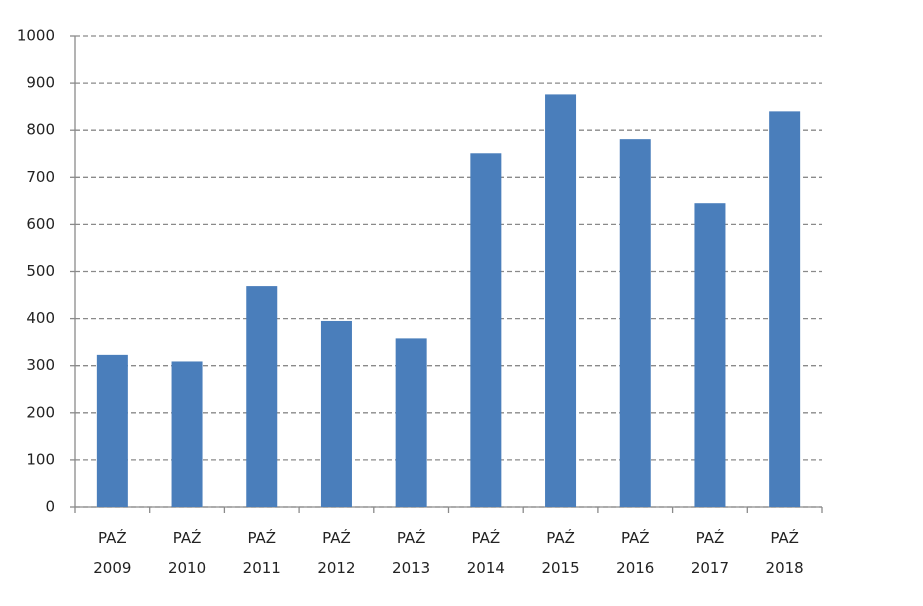 The width and height of the screenshot is (923, 606). I want to click on y-tick-label: 300, so click(40, 365).